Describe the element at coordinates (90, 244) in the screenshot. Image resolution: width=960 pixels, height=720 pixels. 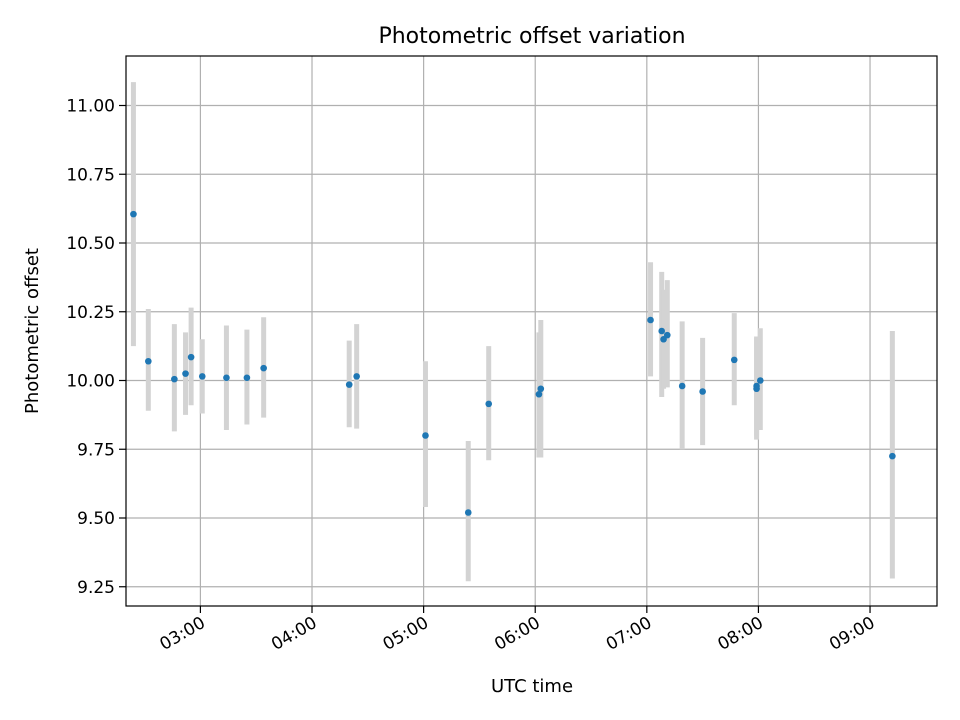
I see `y-tick-label: 10.50` at that location.